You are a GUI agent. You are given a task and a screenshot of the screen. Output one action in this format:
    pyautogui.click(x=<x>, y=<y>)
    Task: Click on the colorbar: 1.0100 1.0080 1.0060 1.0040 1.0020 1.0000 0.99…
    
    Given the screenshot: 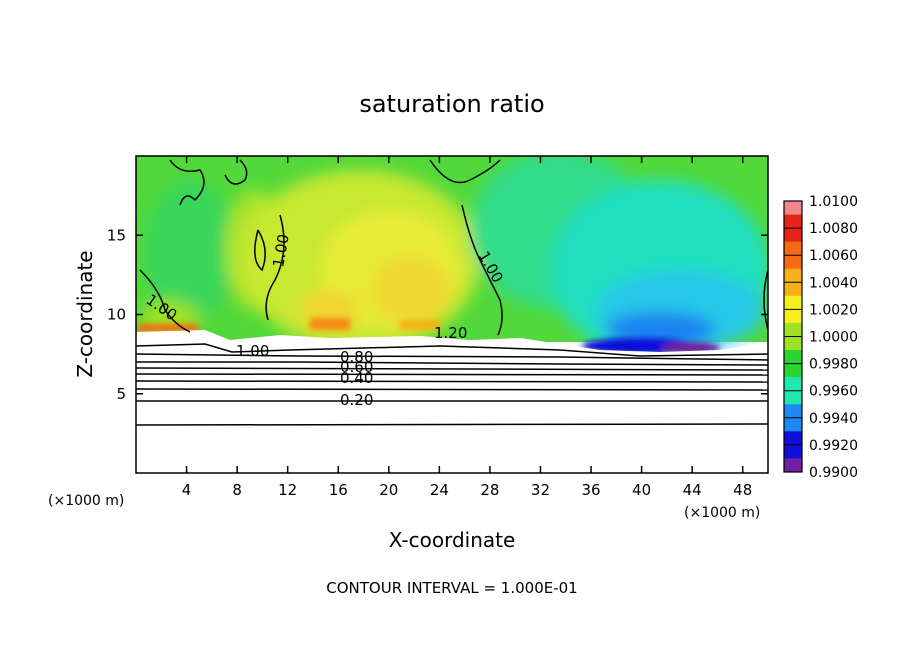 What is the action you would take?
    pyautogui.click(x=820, y=337)
    